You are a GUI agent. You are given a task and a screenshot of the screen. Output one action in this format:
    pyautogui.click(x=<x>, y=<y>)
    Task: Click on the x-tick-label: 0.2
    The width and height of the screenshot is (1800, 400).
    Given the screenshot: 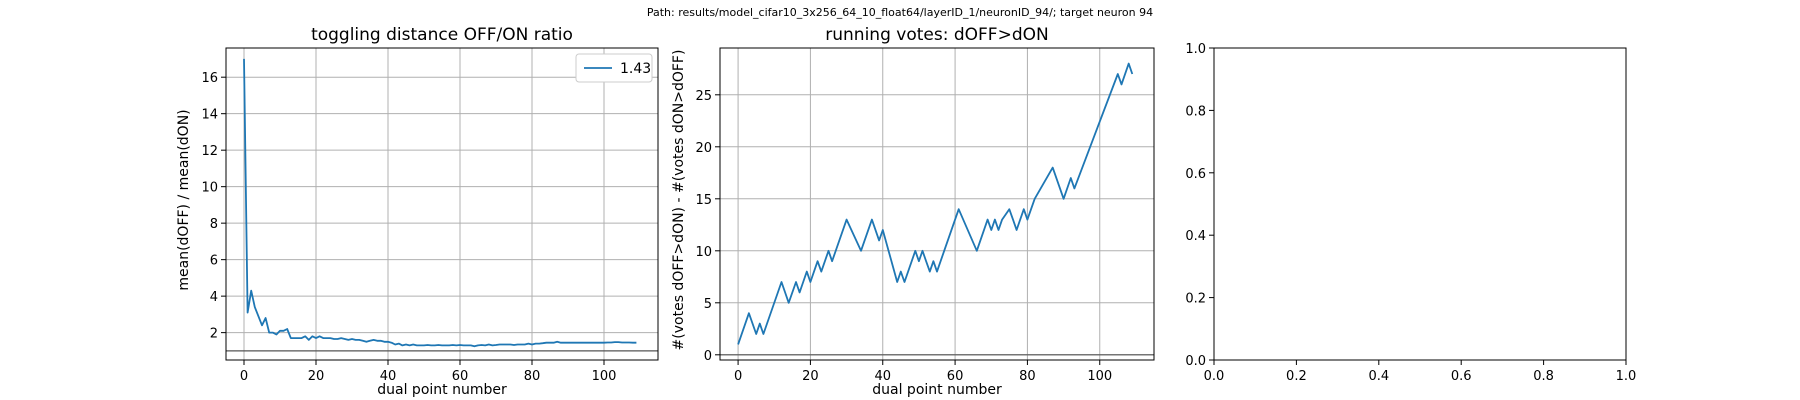 What is the action you would take?
    pyautogui.click(x=1296, y=376)
    